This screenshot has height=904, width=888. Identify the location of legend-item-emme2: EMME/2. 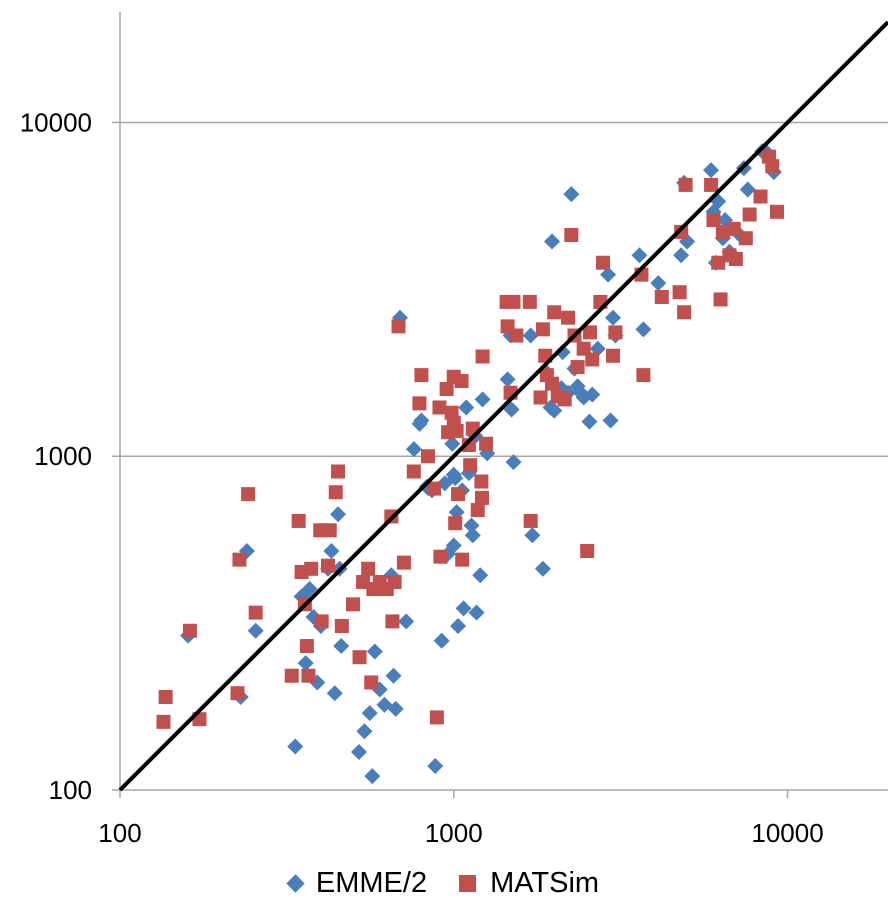
(357, 883).